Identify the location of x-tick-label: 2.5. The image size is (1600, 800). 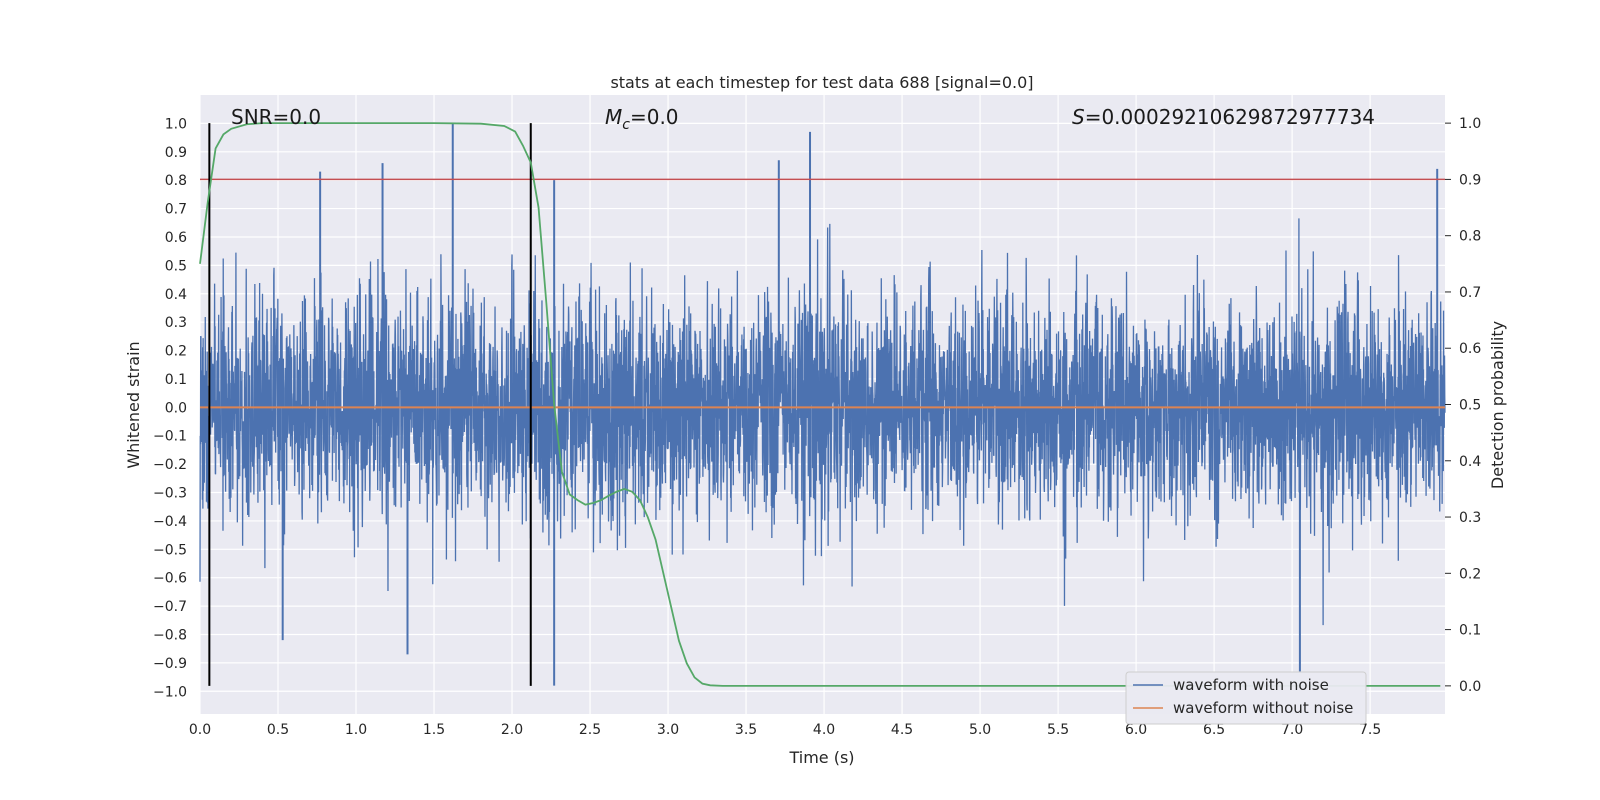
(590, 730).